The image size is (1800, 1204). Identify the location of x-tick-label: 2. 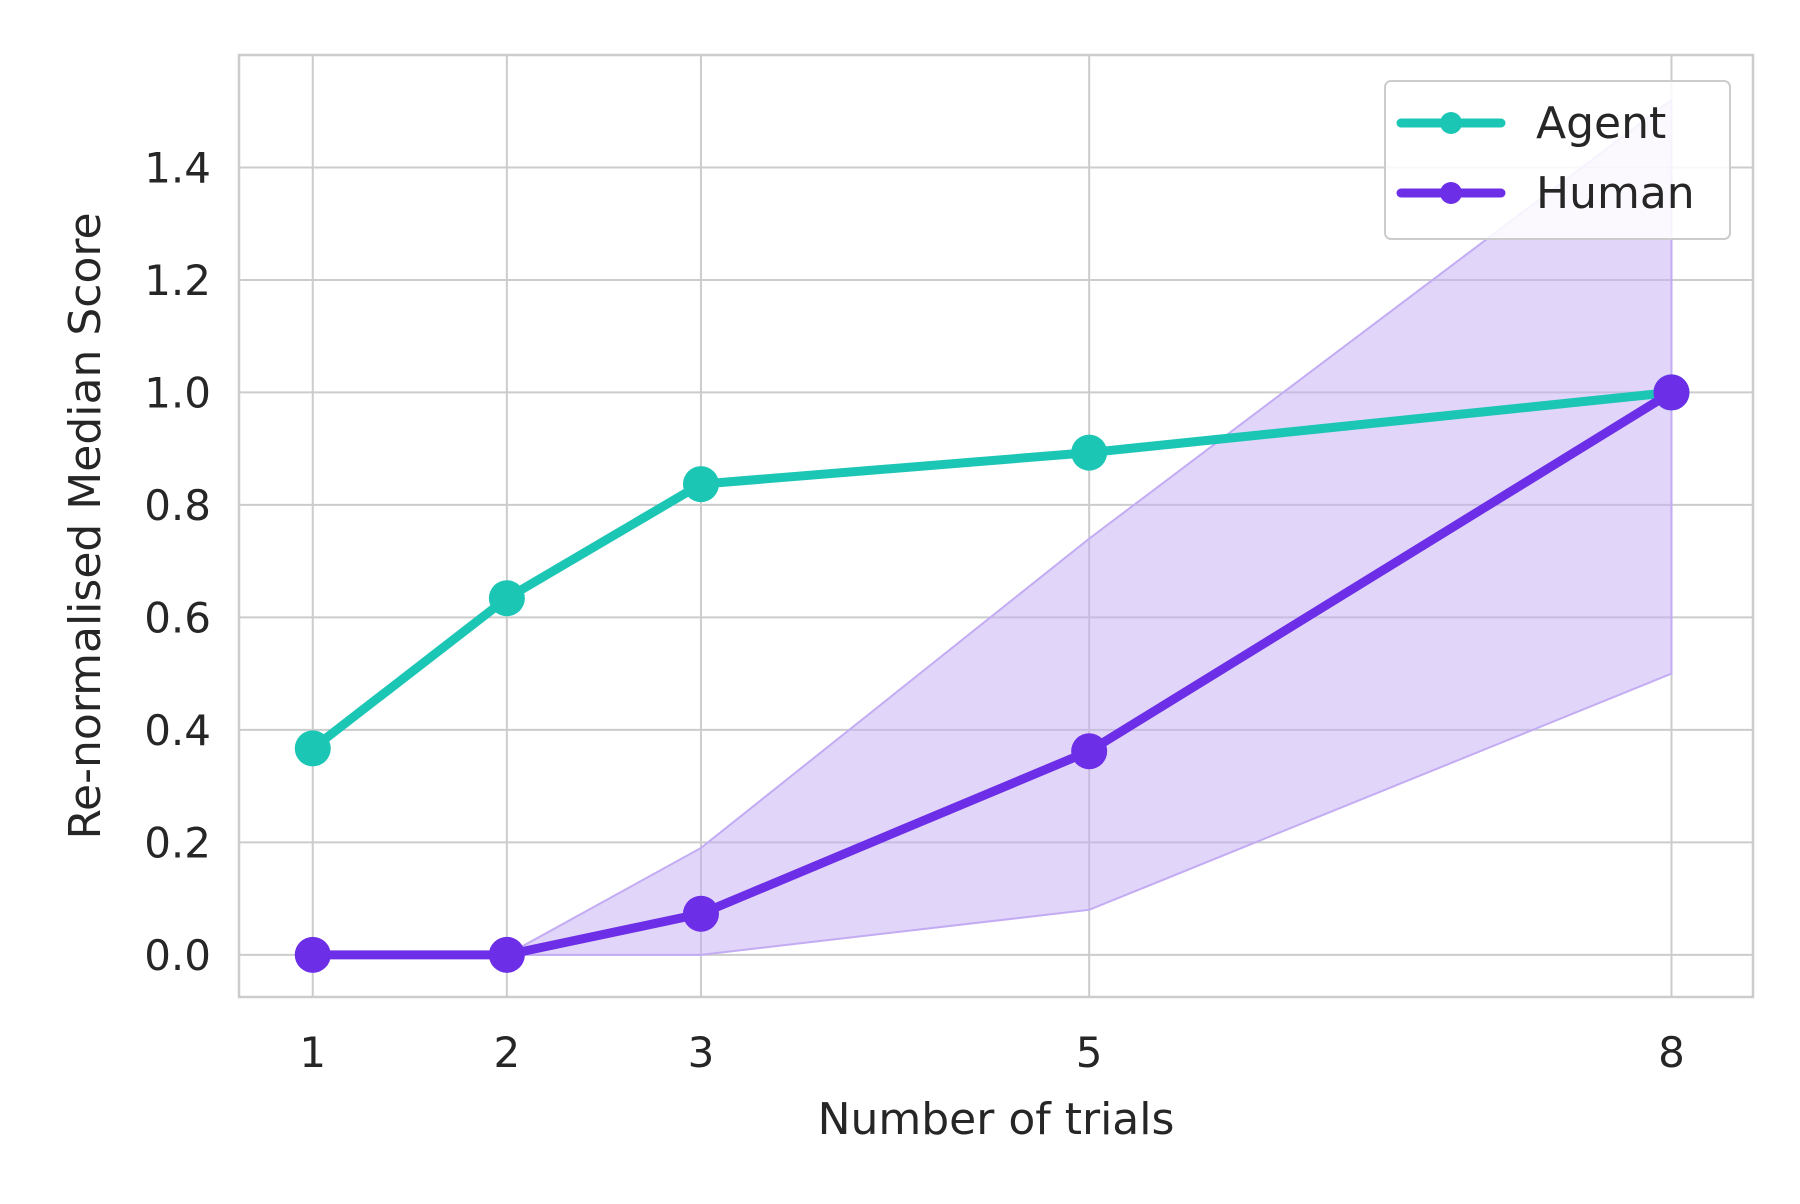
(506, 1052).